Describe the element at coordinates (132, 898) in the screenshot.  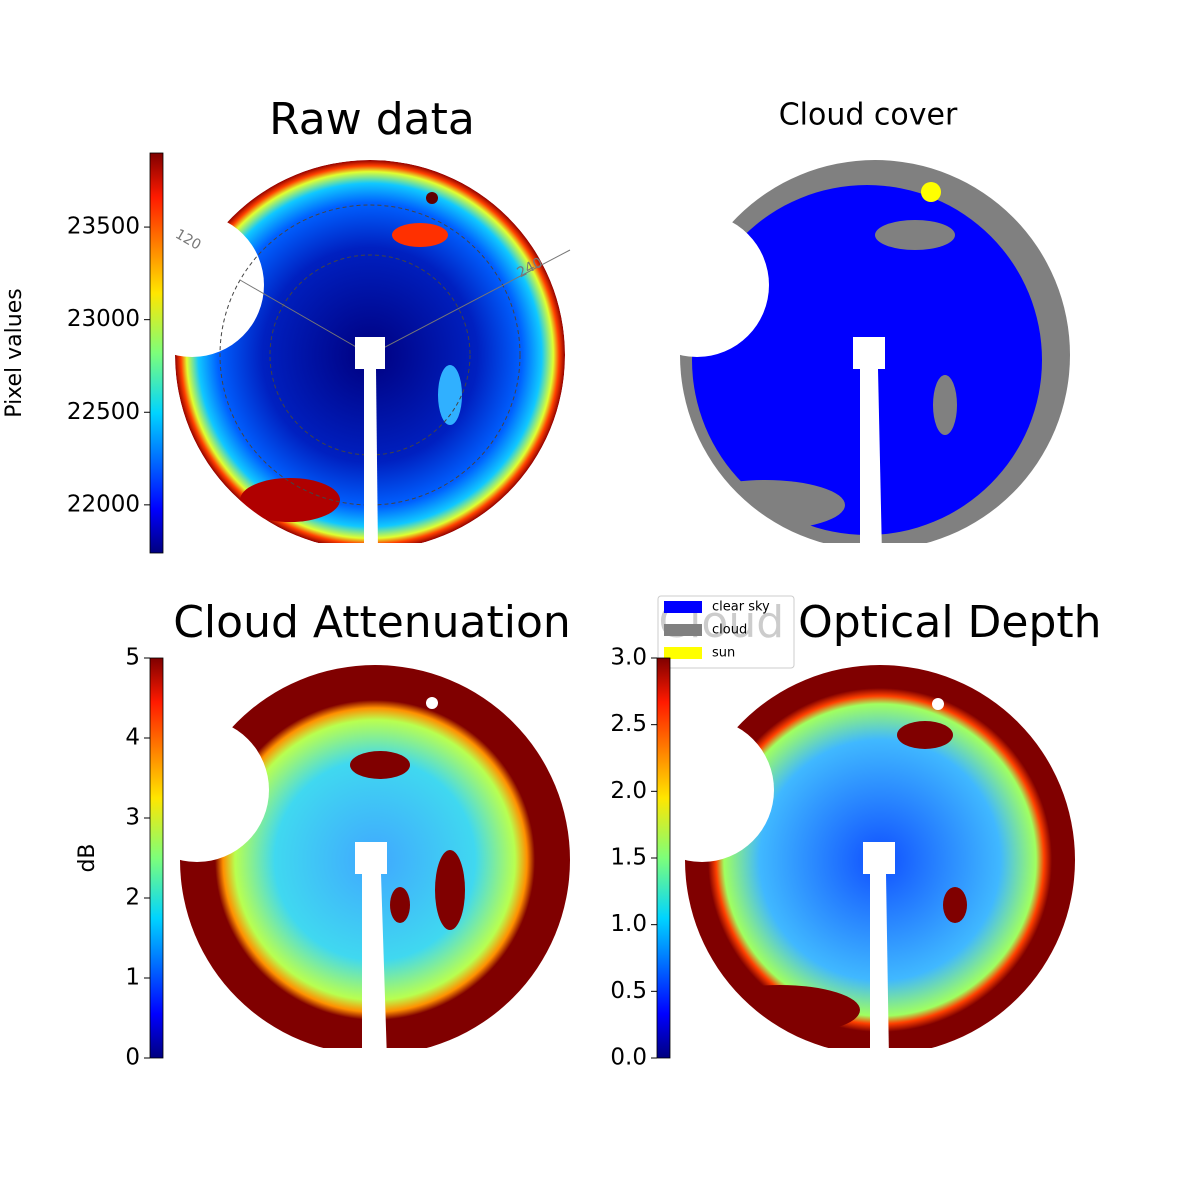
I see `tick-label: 2` at that location.